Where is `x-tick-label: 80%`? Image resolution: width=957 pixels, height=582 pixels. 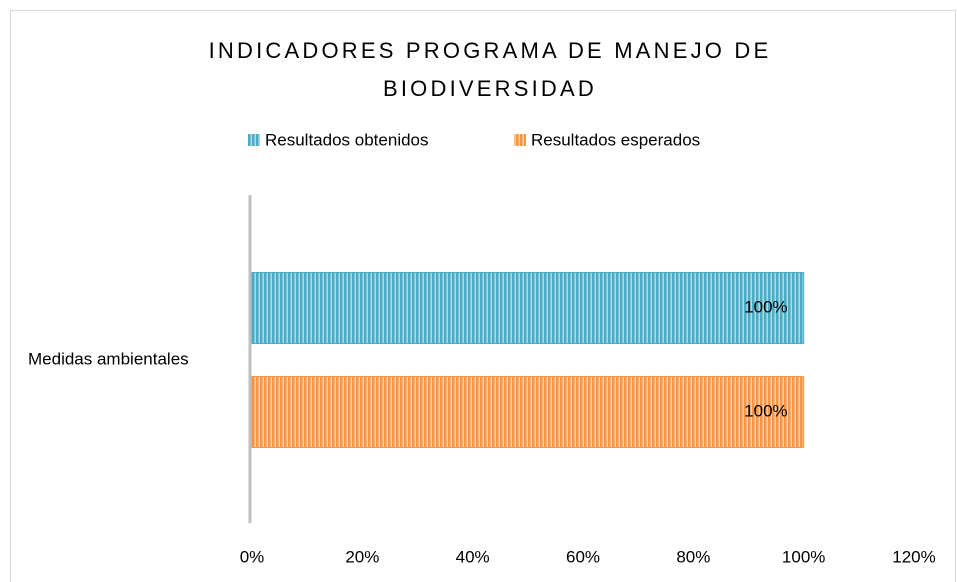 x-tick-label: 80% is located at coordinates (693, 556).